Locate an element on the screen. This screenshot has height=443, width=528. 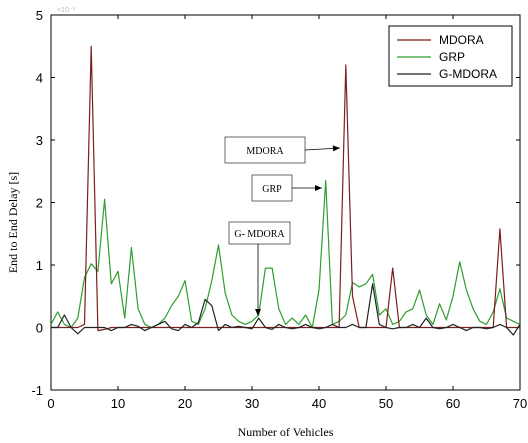
annotation-1: MDORA is located at coordinates (282, 150).